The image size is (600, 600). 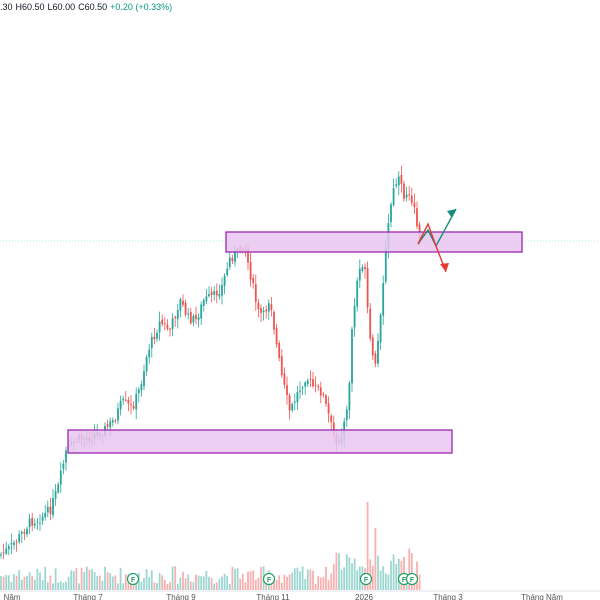 I want to click on x-tick-label: Tháng Năm, so click(x=542, y=596).